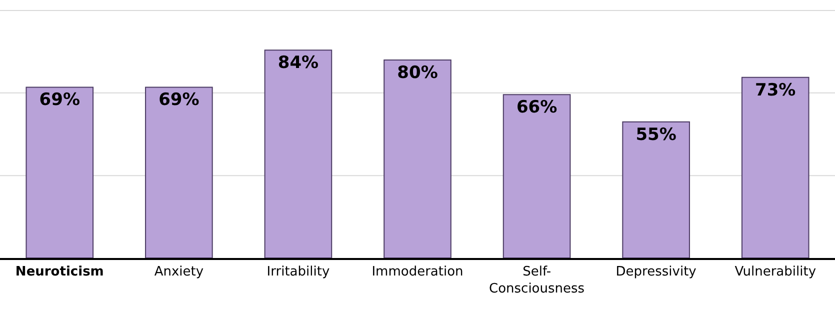 The width and height of the screenshot is (835, 320). Describe the element at coordinates (537, 108) in the screenshot. I see `data-label: 66%` at that location.